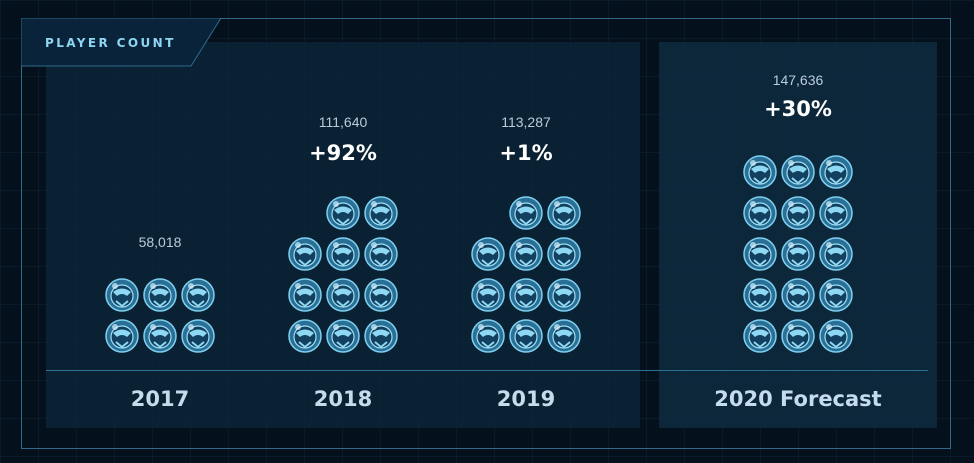 This screenshot has width=974, height=463. I want to click on chart-title: PLAYER COUNT, so click(110, 43).